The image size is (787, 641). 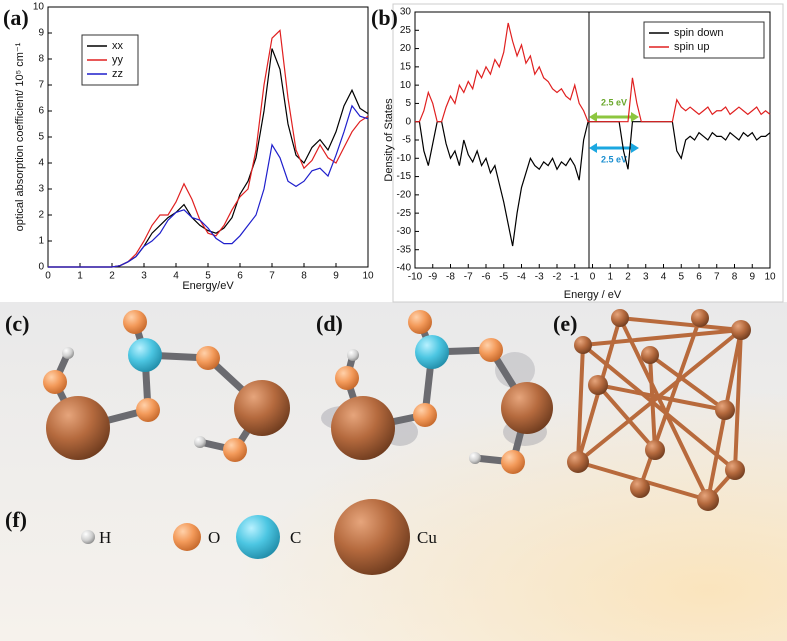 What do you see at coordinates (406, 48) in the screenshot?
I see `y-tick-label: 20` at bounding box center [406, 48].